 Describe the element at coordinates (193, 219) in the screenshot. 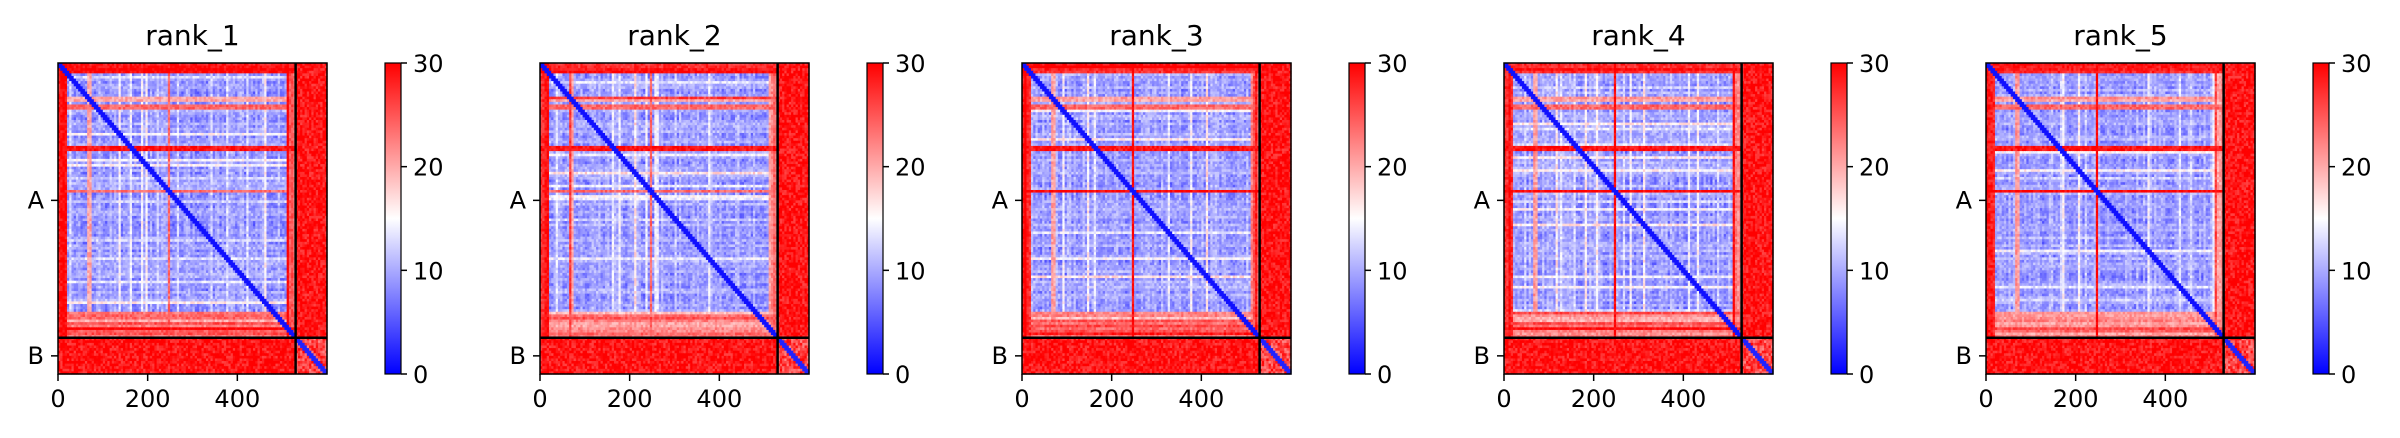

I see `heatmap-cells` at that location.